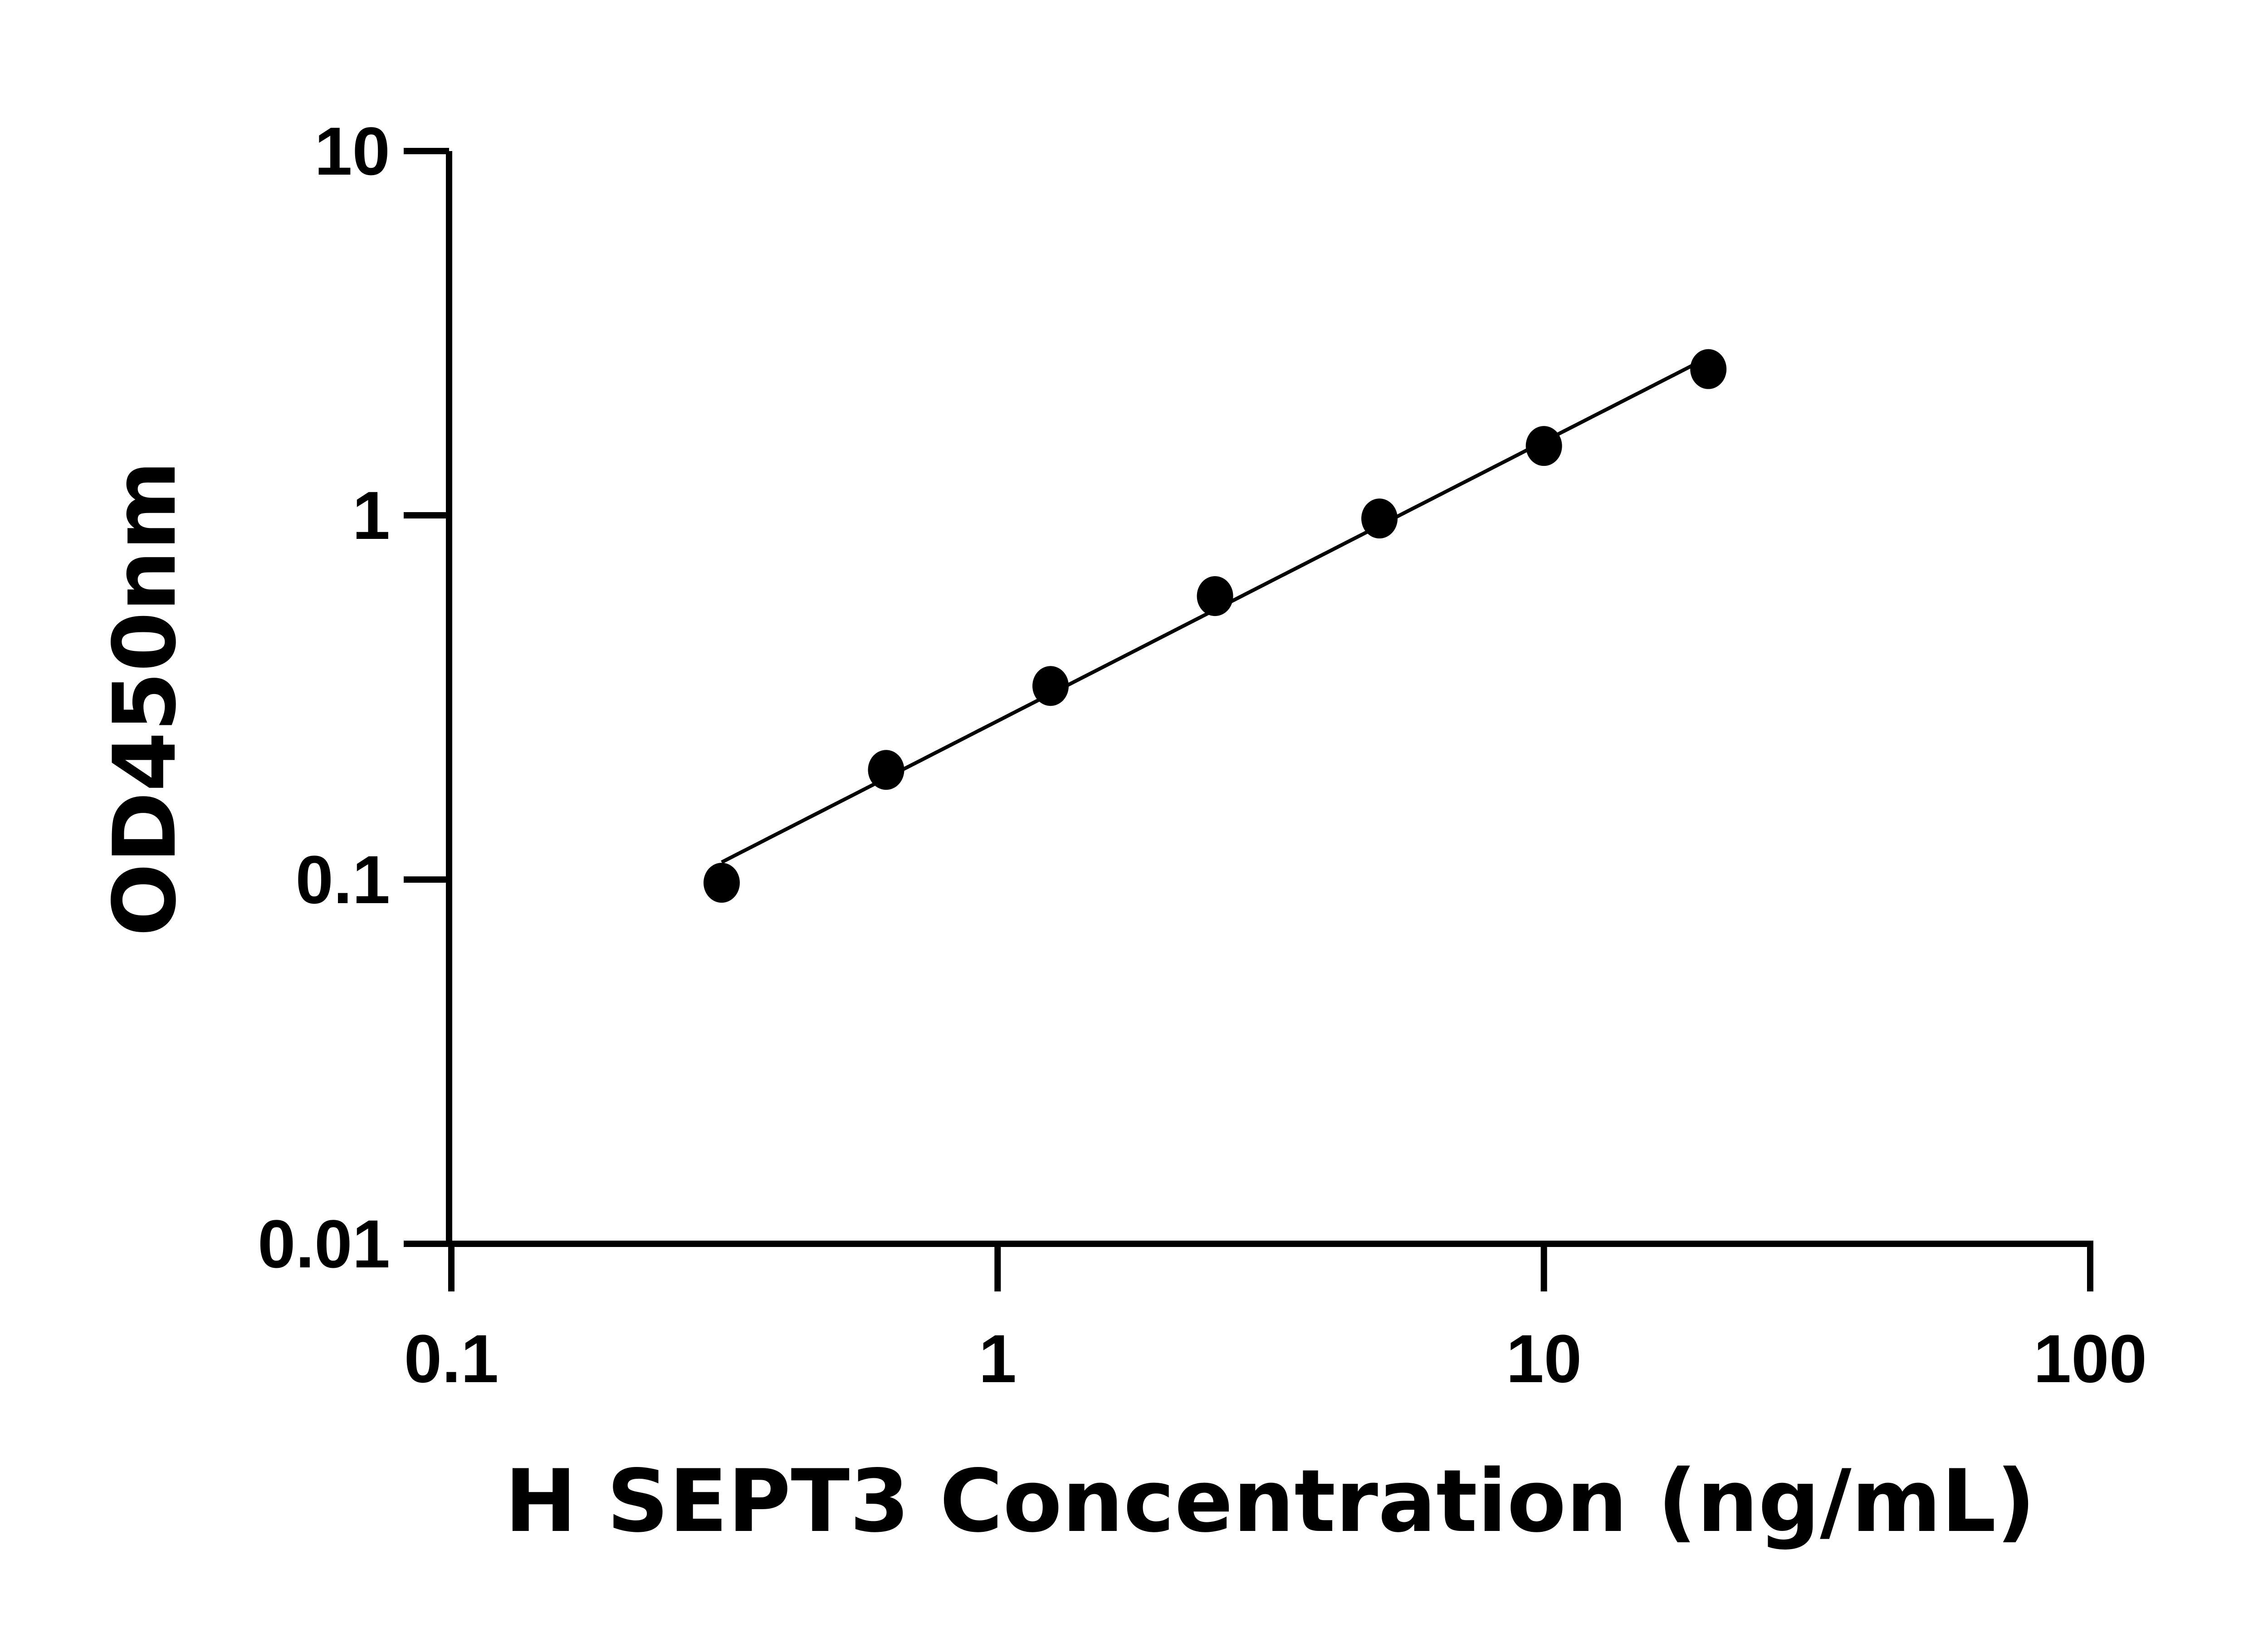 This screenshot has height=1633, width=2268. What do you see at coordinates (324, 1244) in the screenshot?
I see `y-tick-label: 0.01` at bounding box center [324, 1244].